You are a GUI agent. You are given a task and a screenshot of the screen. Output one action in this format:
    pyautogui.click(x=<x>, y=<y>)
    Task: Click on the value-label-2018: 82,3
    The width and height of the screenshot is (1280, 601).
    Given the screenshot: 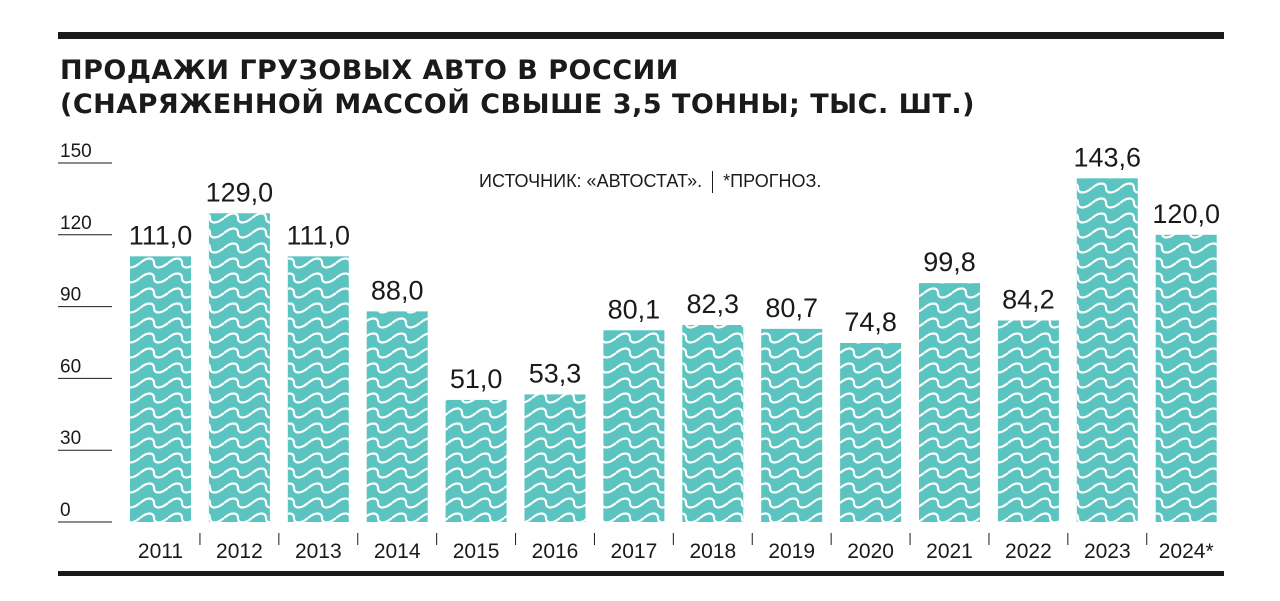 What is the action you would take?
    pyautogui.click(x=713, y=304)
    